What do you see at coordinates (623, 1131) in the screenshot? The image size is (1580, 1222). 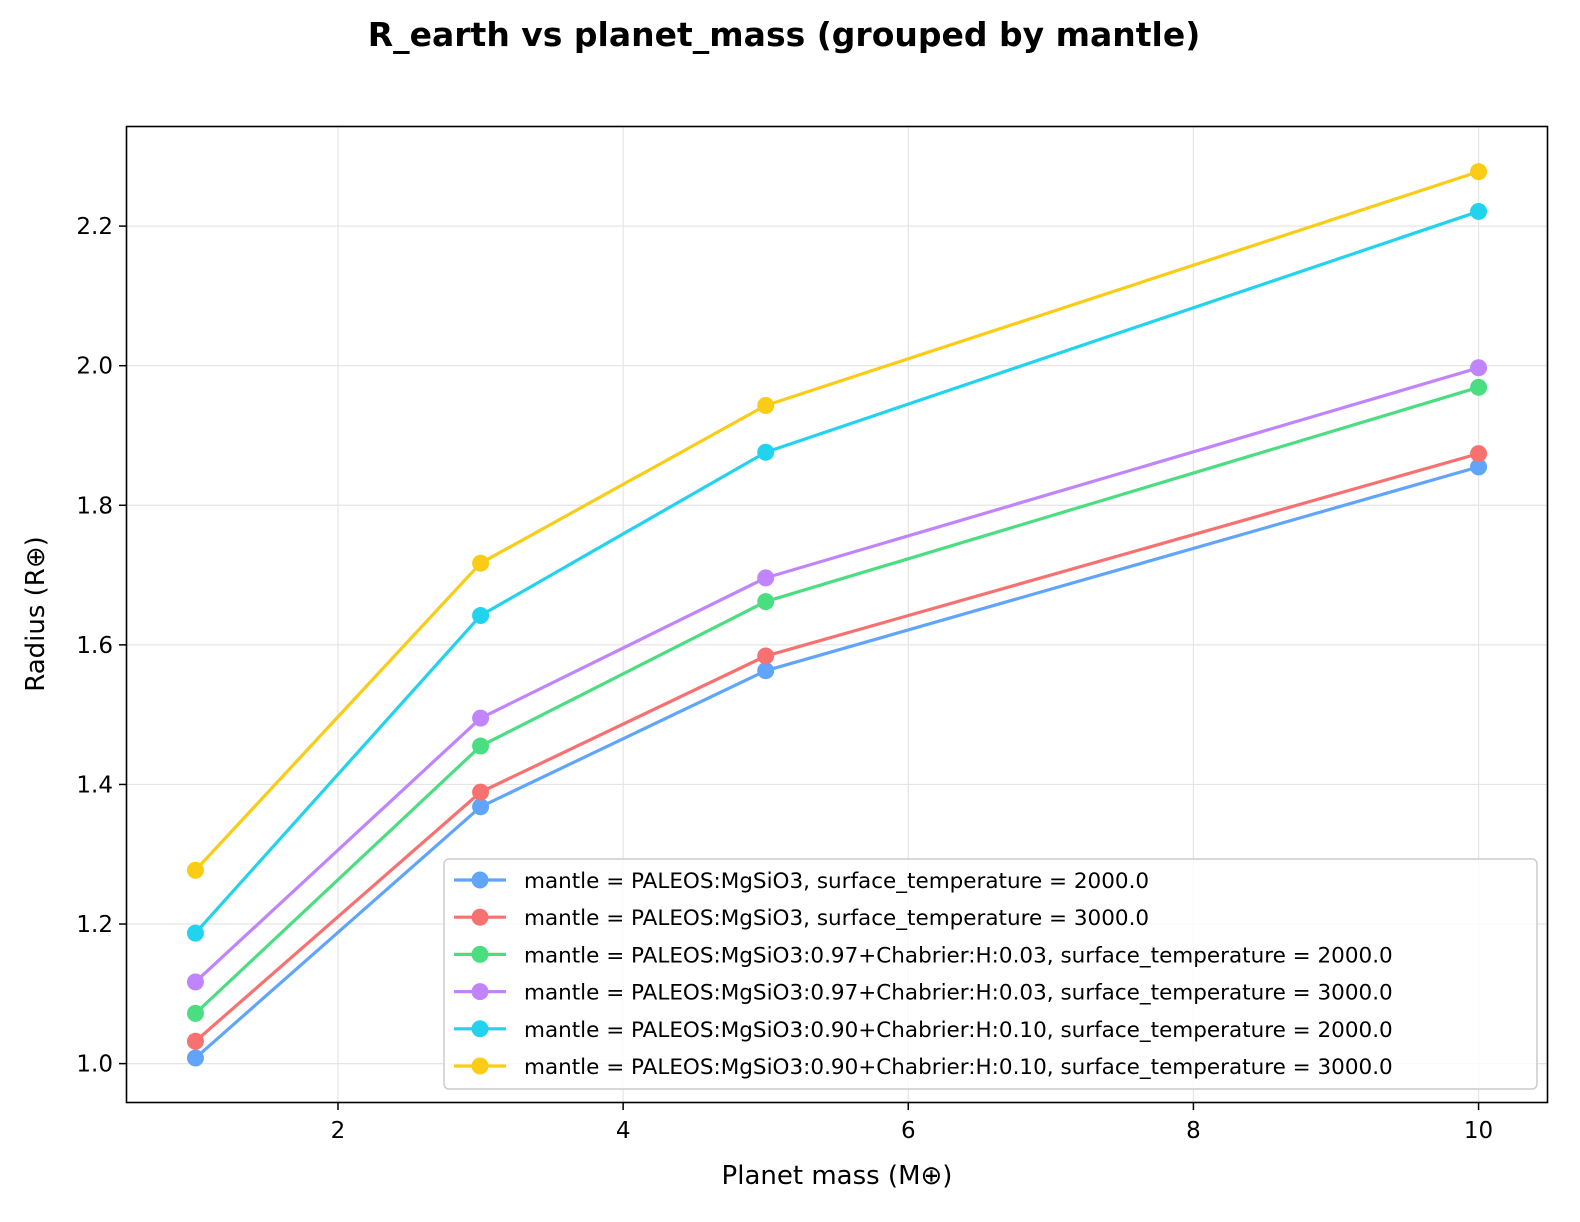 I see `x-tick-label: 4` at bounding box center [623, 1131].